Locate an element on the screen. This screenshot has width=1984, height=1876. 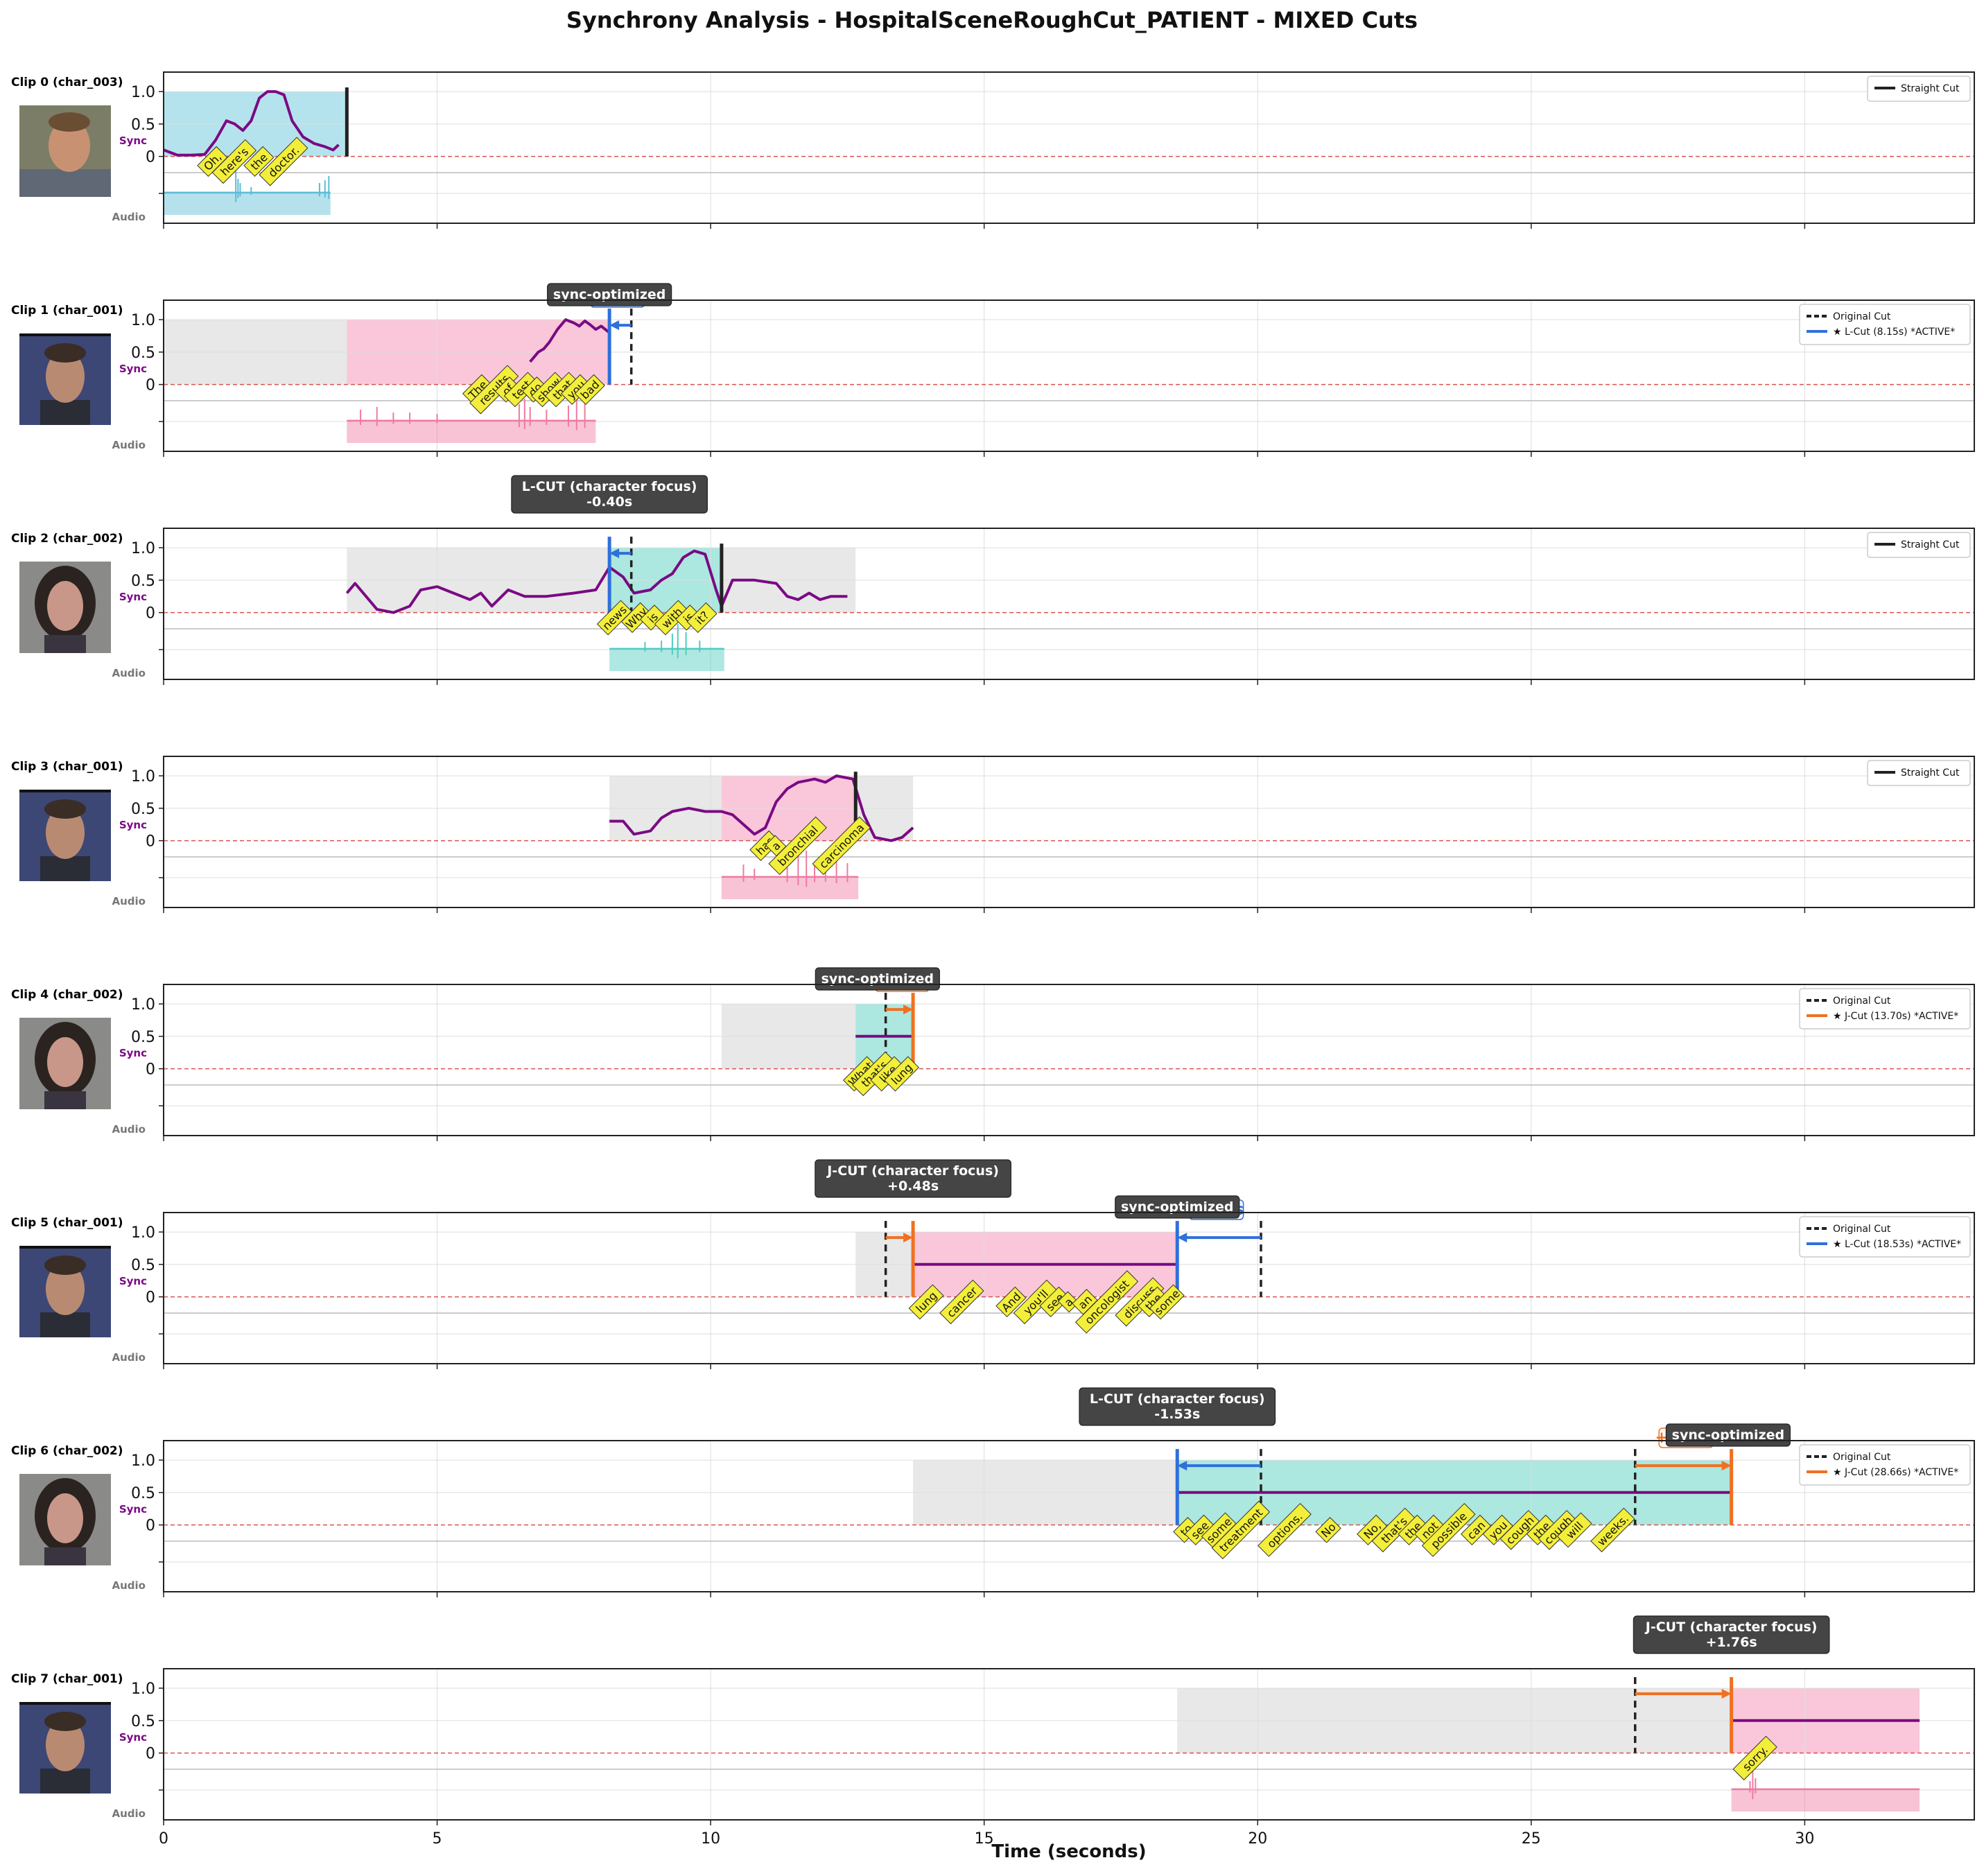
word-label: a is located at coordinates (776, 846).